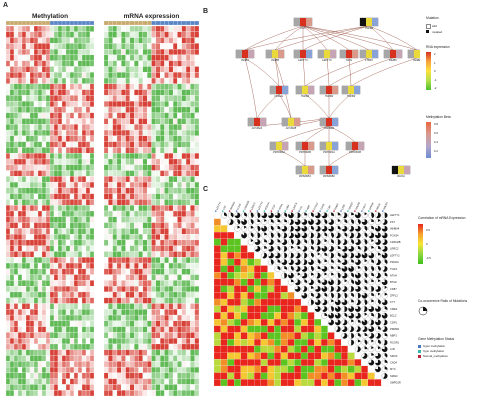 The image size is (500, 403). I want to click on gene-node-tgfb2: TGFB2, so click(329, 91).